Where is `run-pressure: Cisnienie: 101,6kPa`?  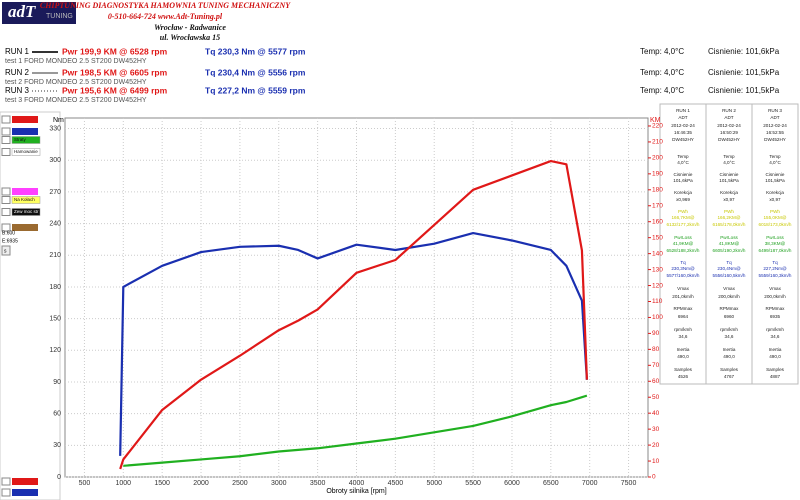
run-pressure: Cisnienie: 101,6kPa is located at coordinates (744, 51).